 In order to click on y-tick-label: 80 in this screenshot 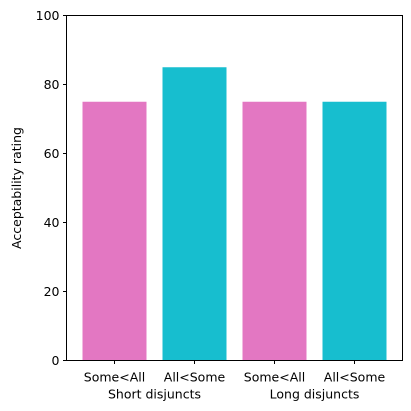, I will do `click(52, 84)`.